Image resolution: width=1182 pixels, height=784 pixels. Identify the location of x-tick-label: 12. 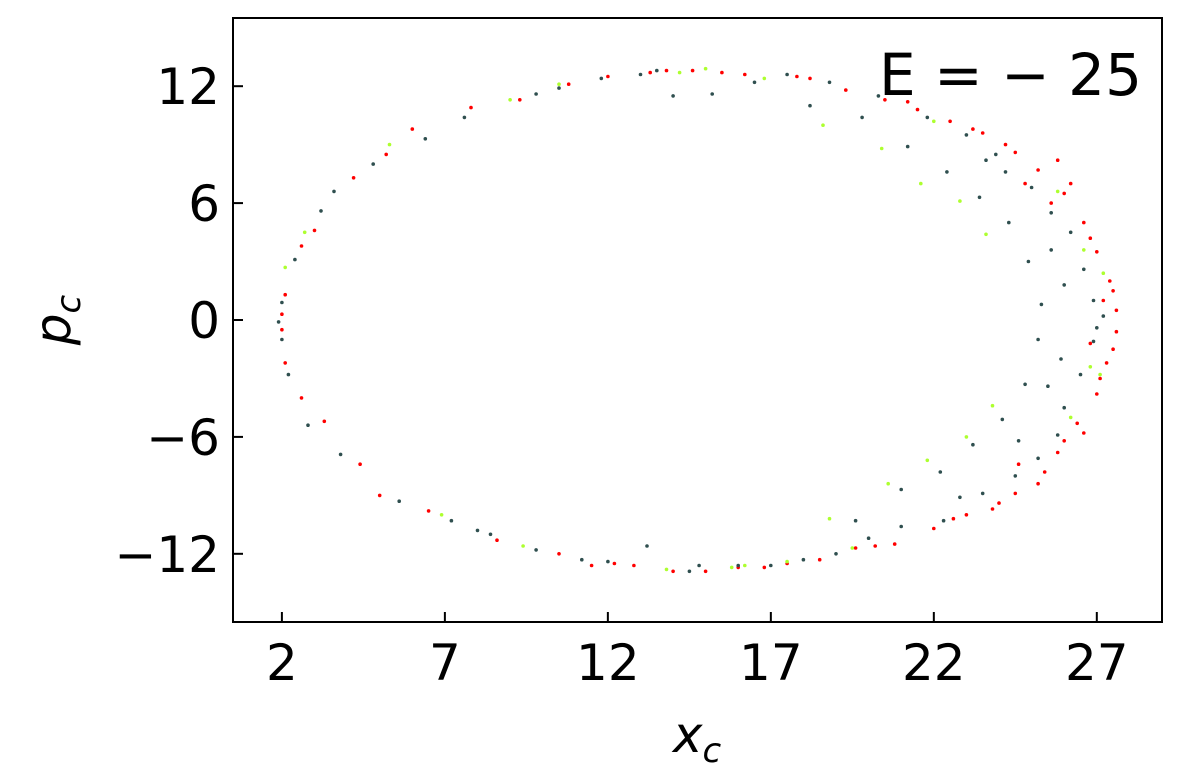
(608, 663).